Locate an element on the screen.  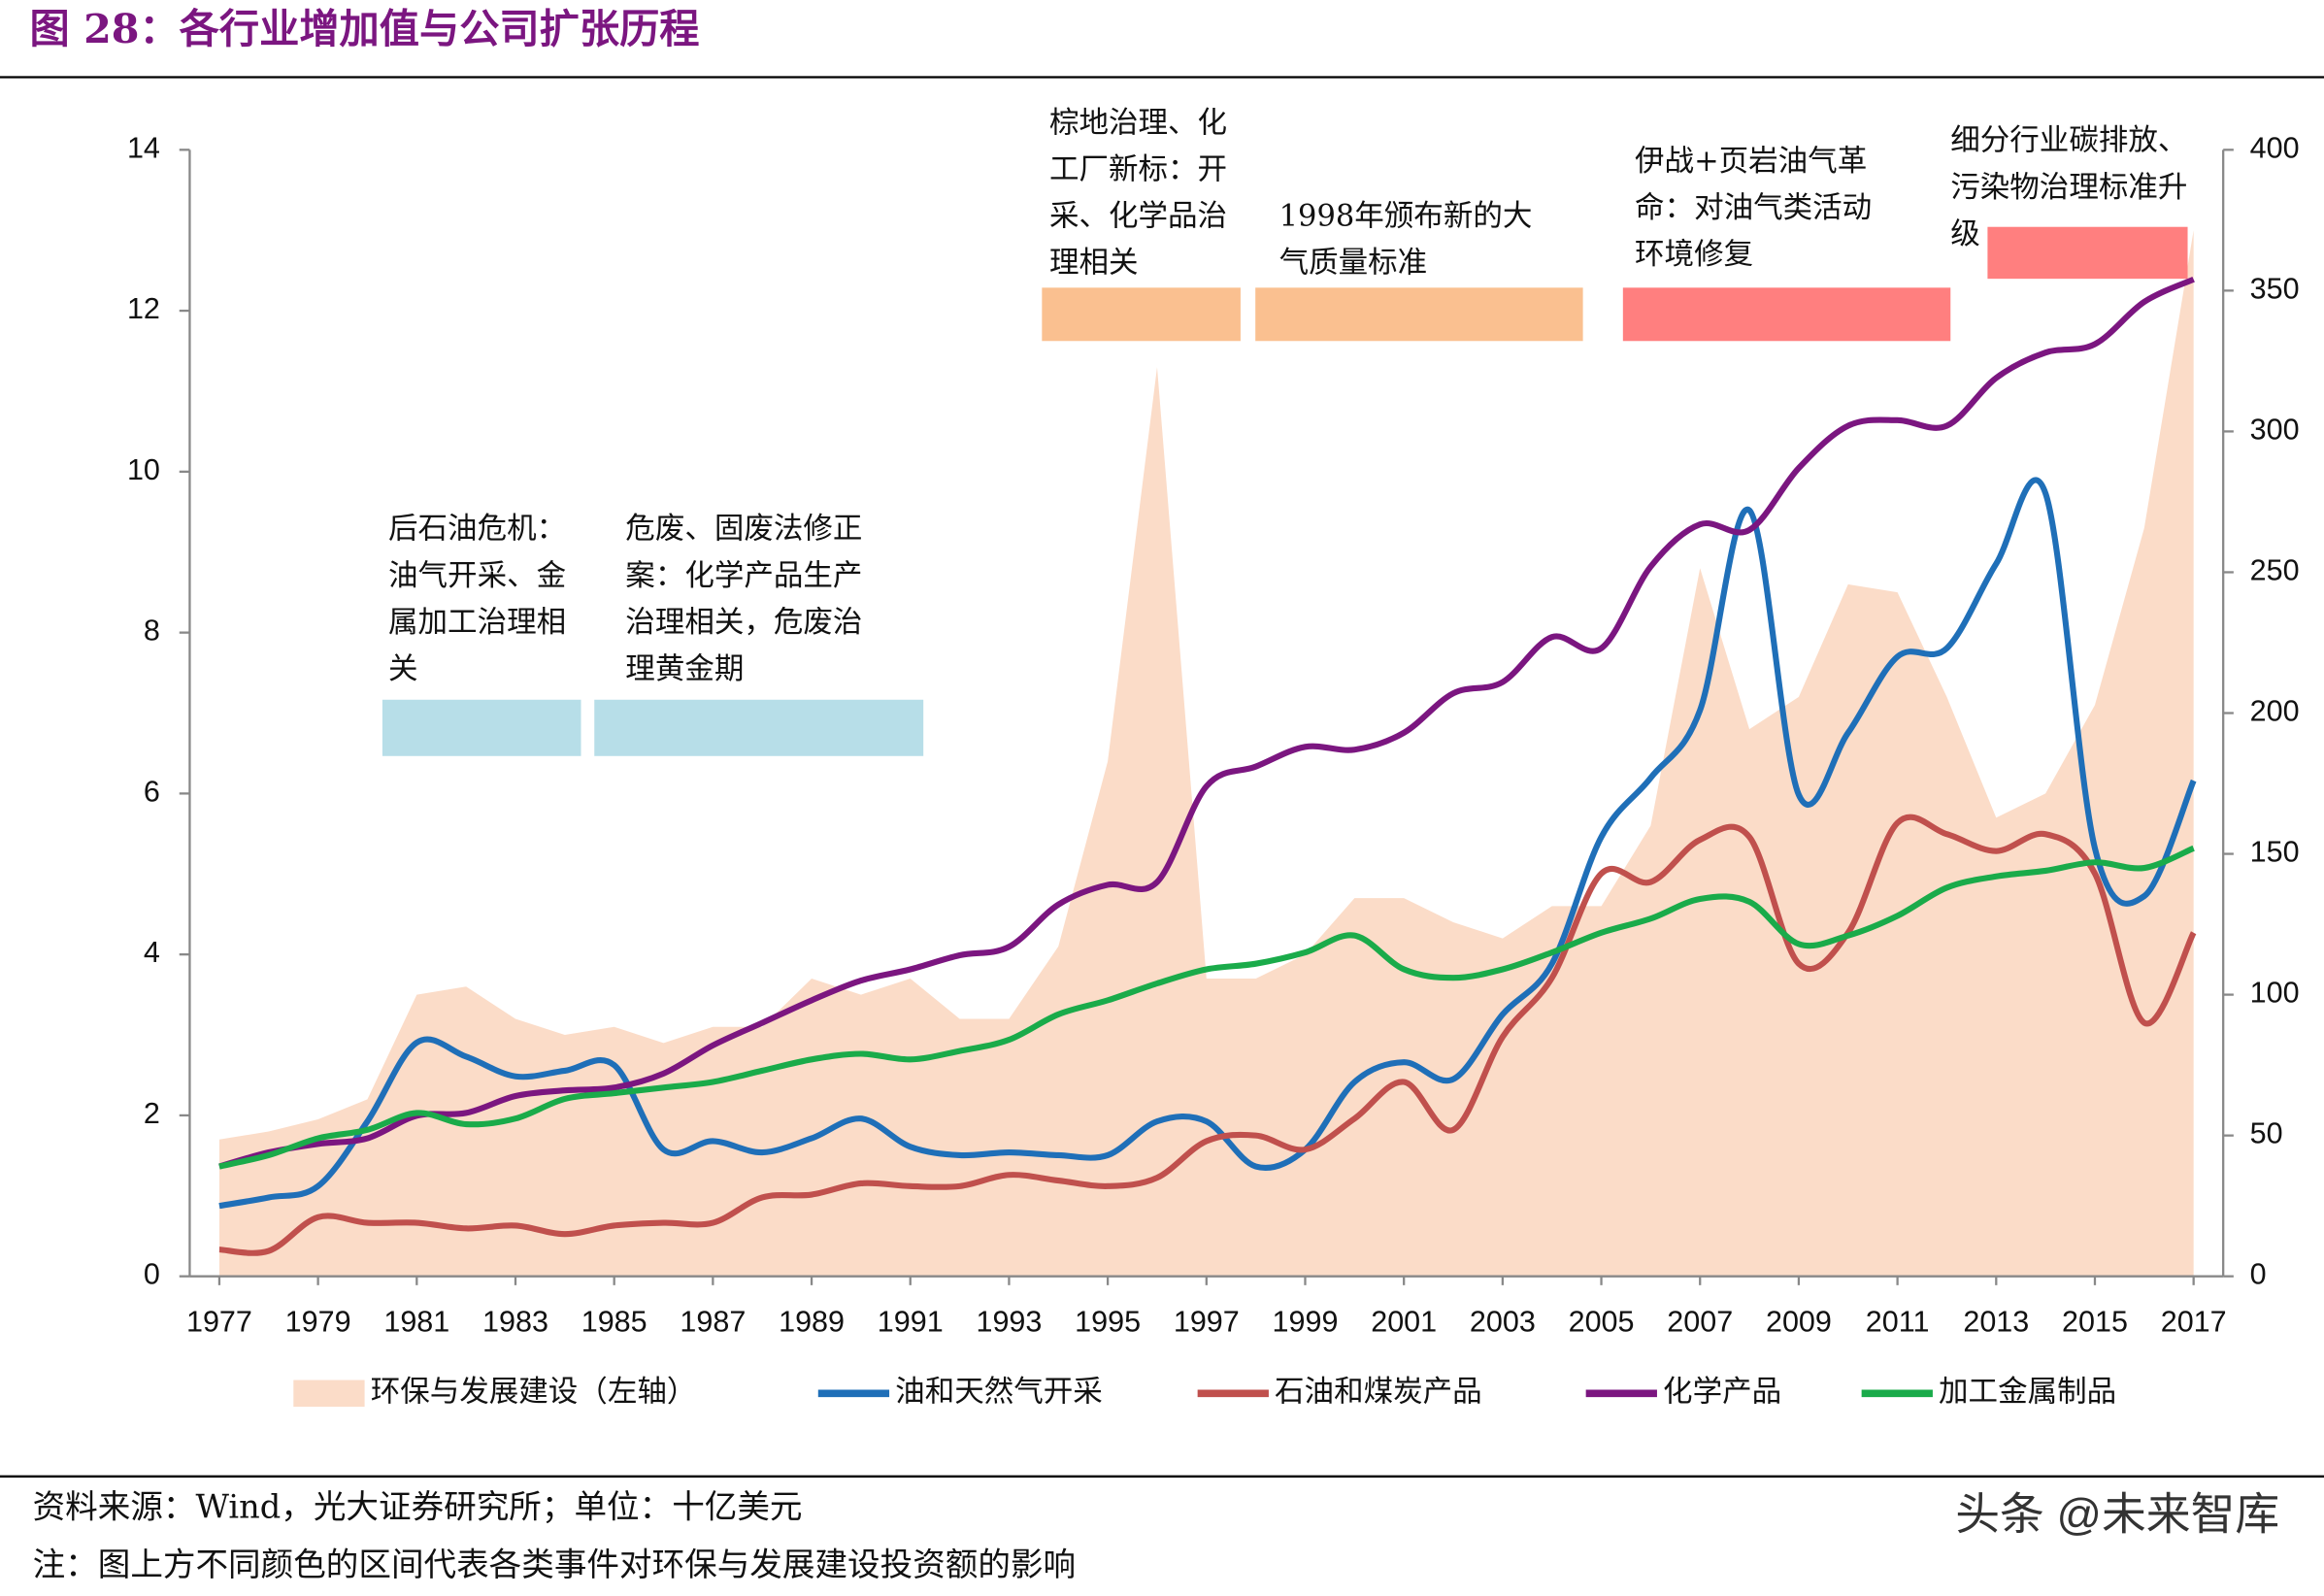
x-tick-label: 1999 is located at coordinates (1306, 1323).